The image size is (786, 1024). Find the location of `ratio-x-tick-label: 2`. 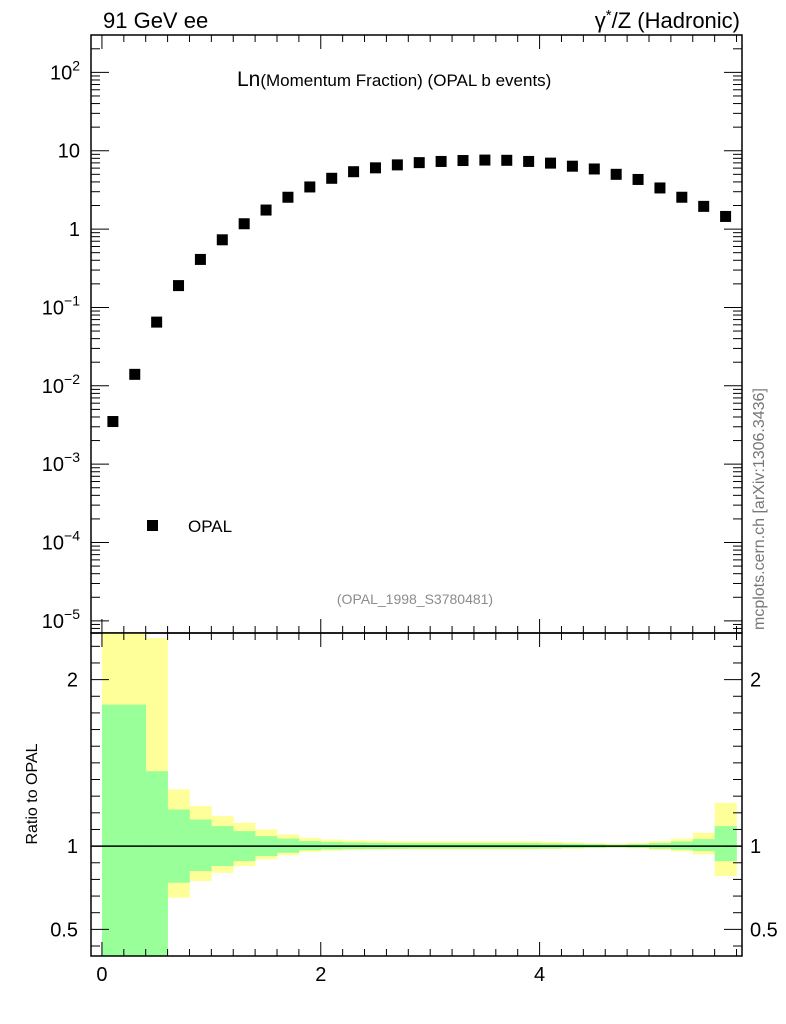

ratio-x-tick-label: 2 is located at coordinates (320, 975).